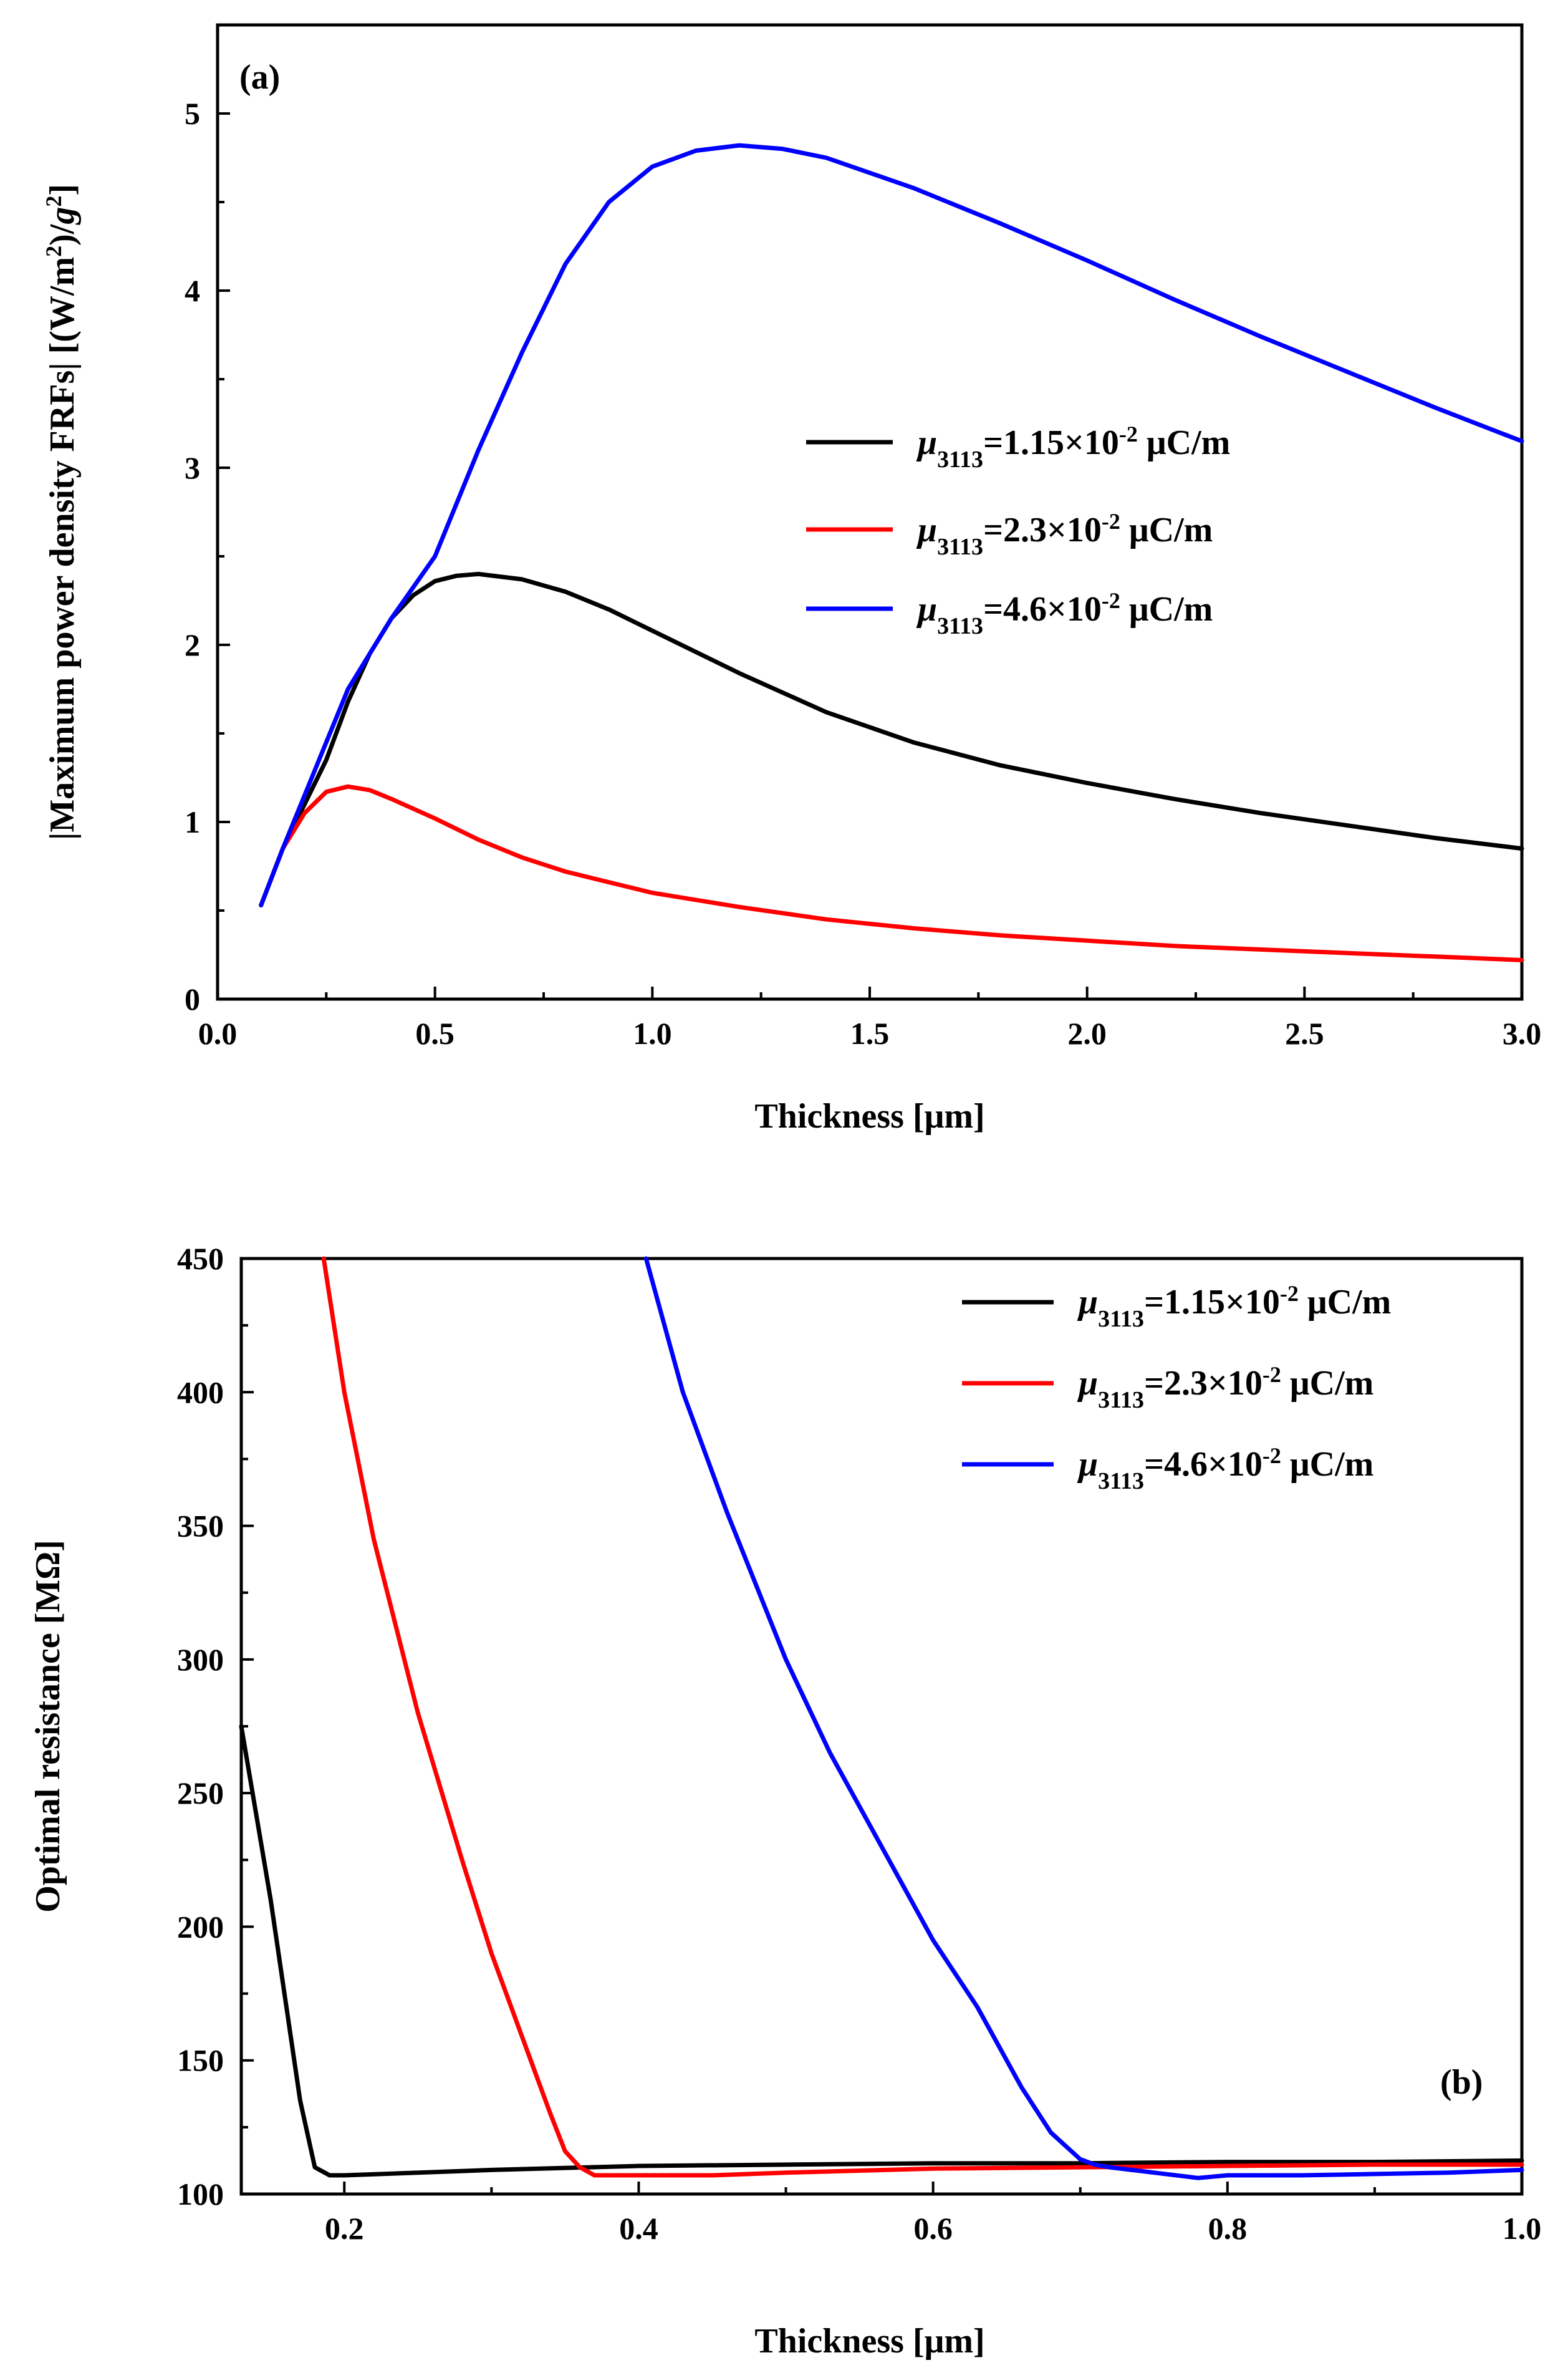  What do you see at coordinates (218, 1033) in the screenshot?
I see `x-tick-label: 0.0` at bounding box center [218, 1033].